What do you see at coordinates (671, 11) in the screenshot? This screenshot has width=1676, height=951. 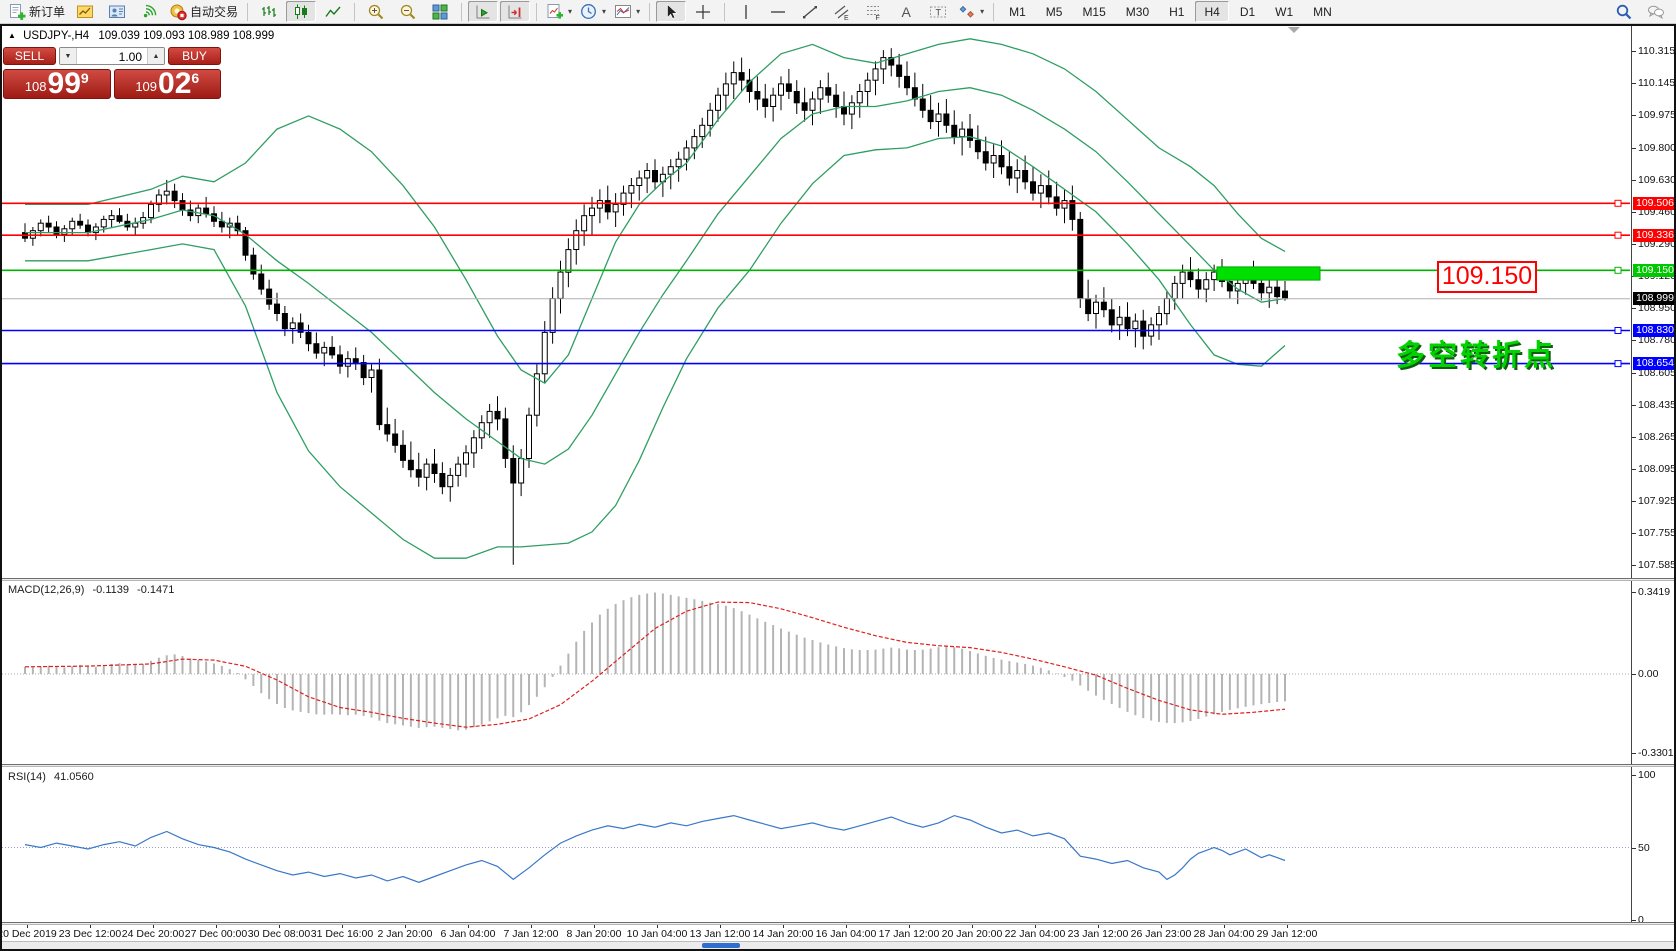 I see `cursor-button` at bounding box center [671, 11].